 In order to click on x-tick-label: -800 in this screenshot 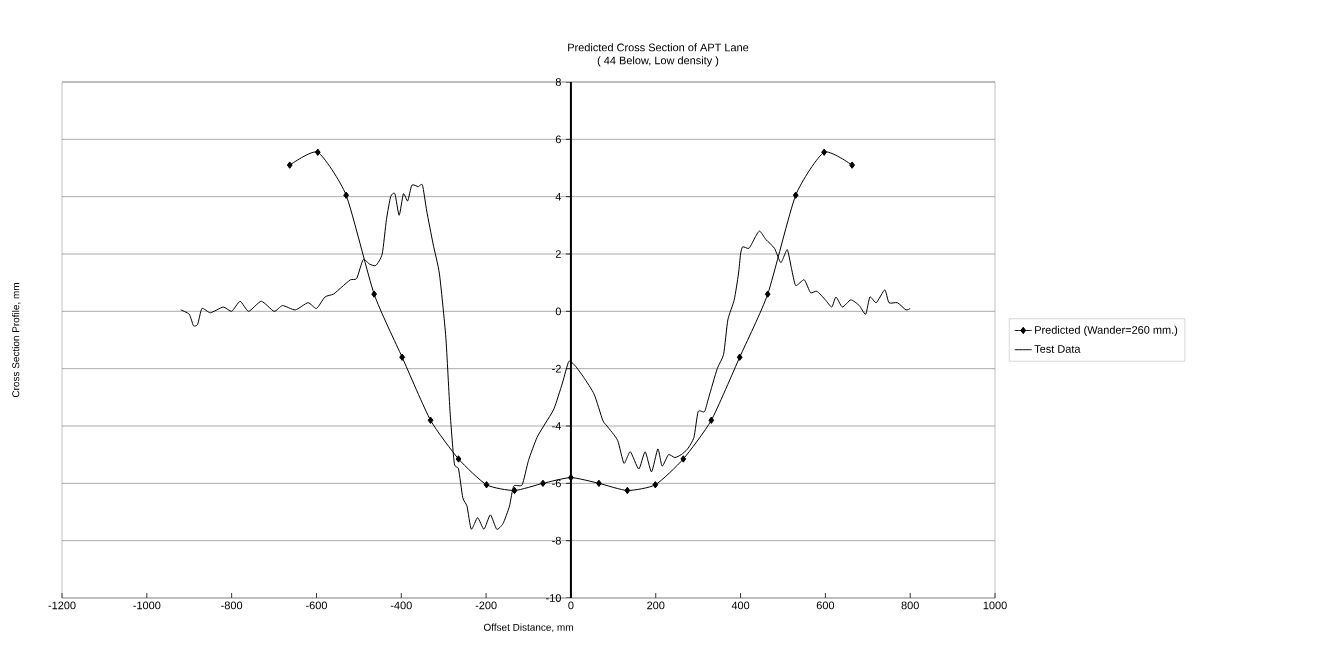, I will do `click(232, 605)`.